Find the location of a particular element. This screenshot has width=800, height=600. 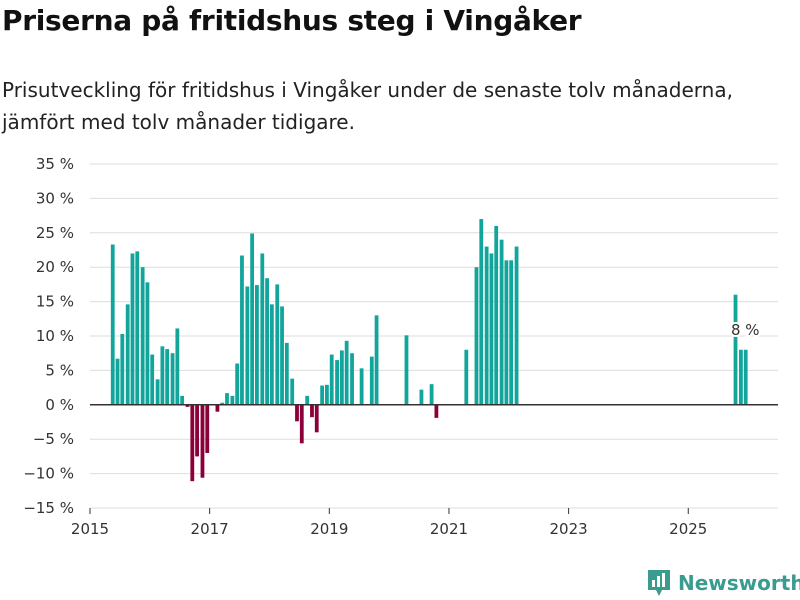

y-tick-label: −10 % is located at coordinates (48, 474).